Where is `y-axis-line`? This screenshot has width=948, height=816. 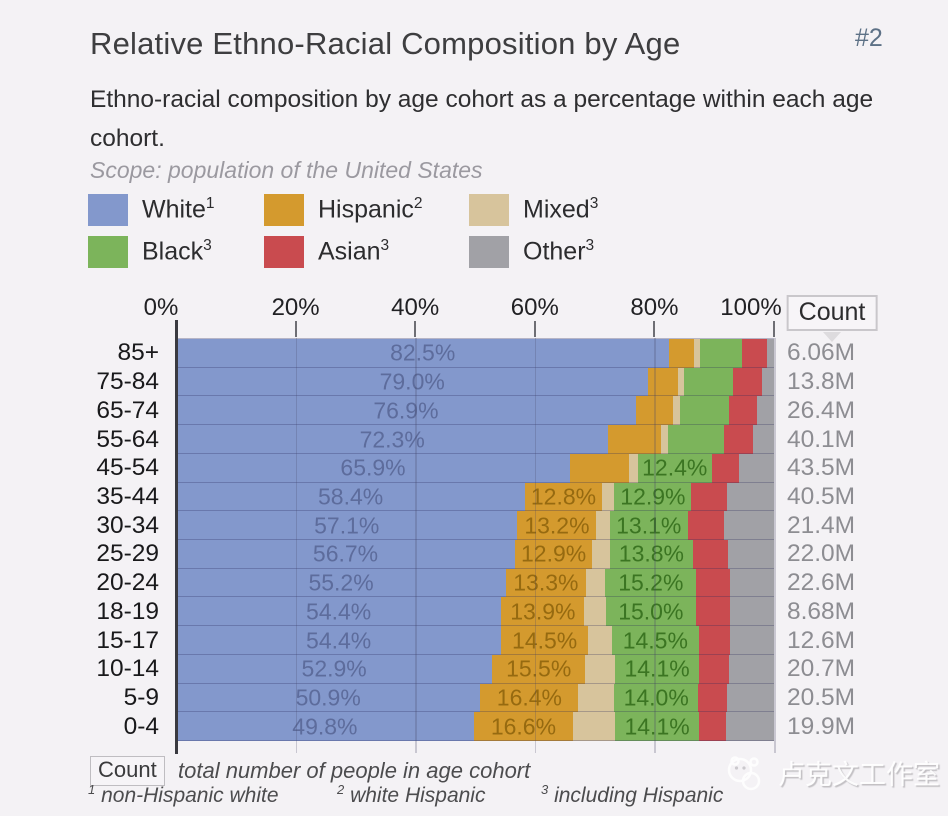
y-axis-line is located at coordinates (176, 537).